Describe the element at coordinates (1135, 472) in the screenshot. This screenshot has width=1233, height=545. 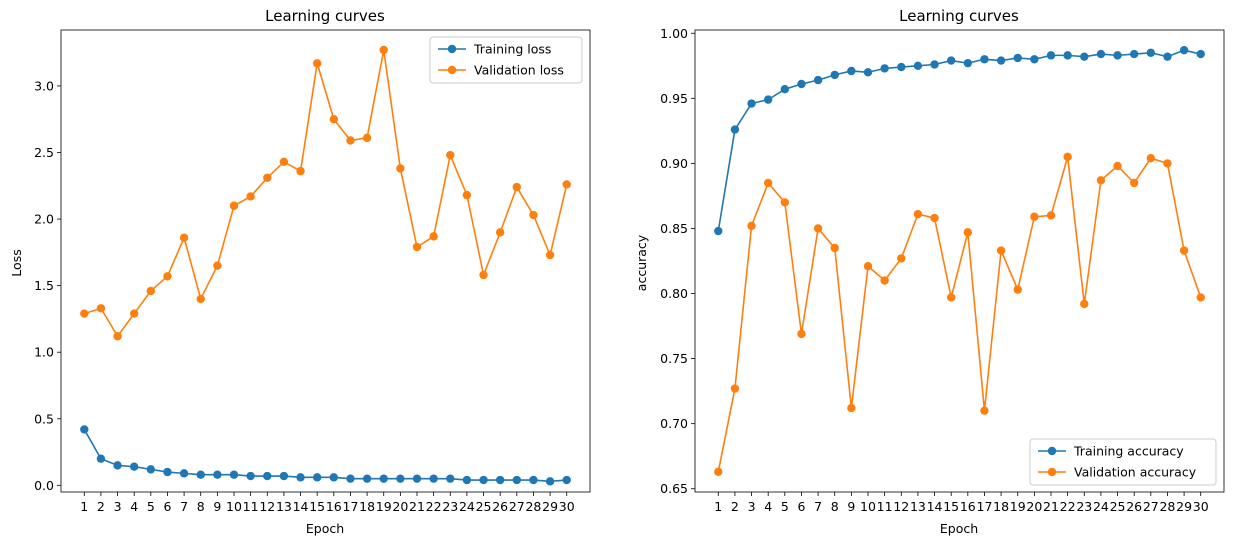
I see `accuracy-chart-legend-label: Validation accuracy` at that location.